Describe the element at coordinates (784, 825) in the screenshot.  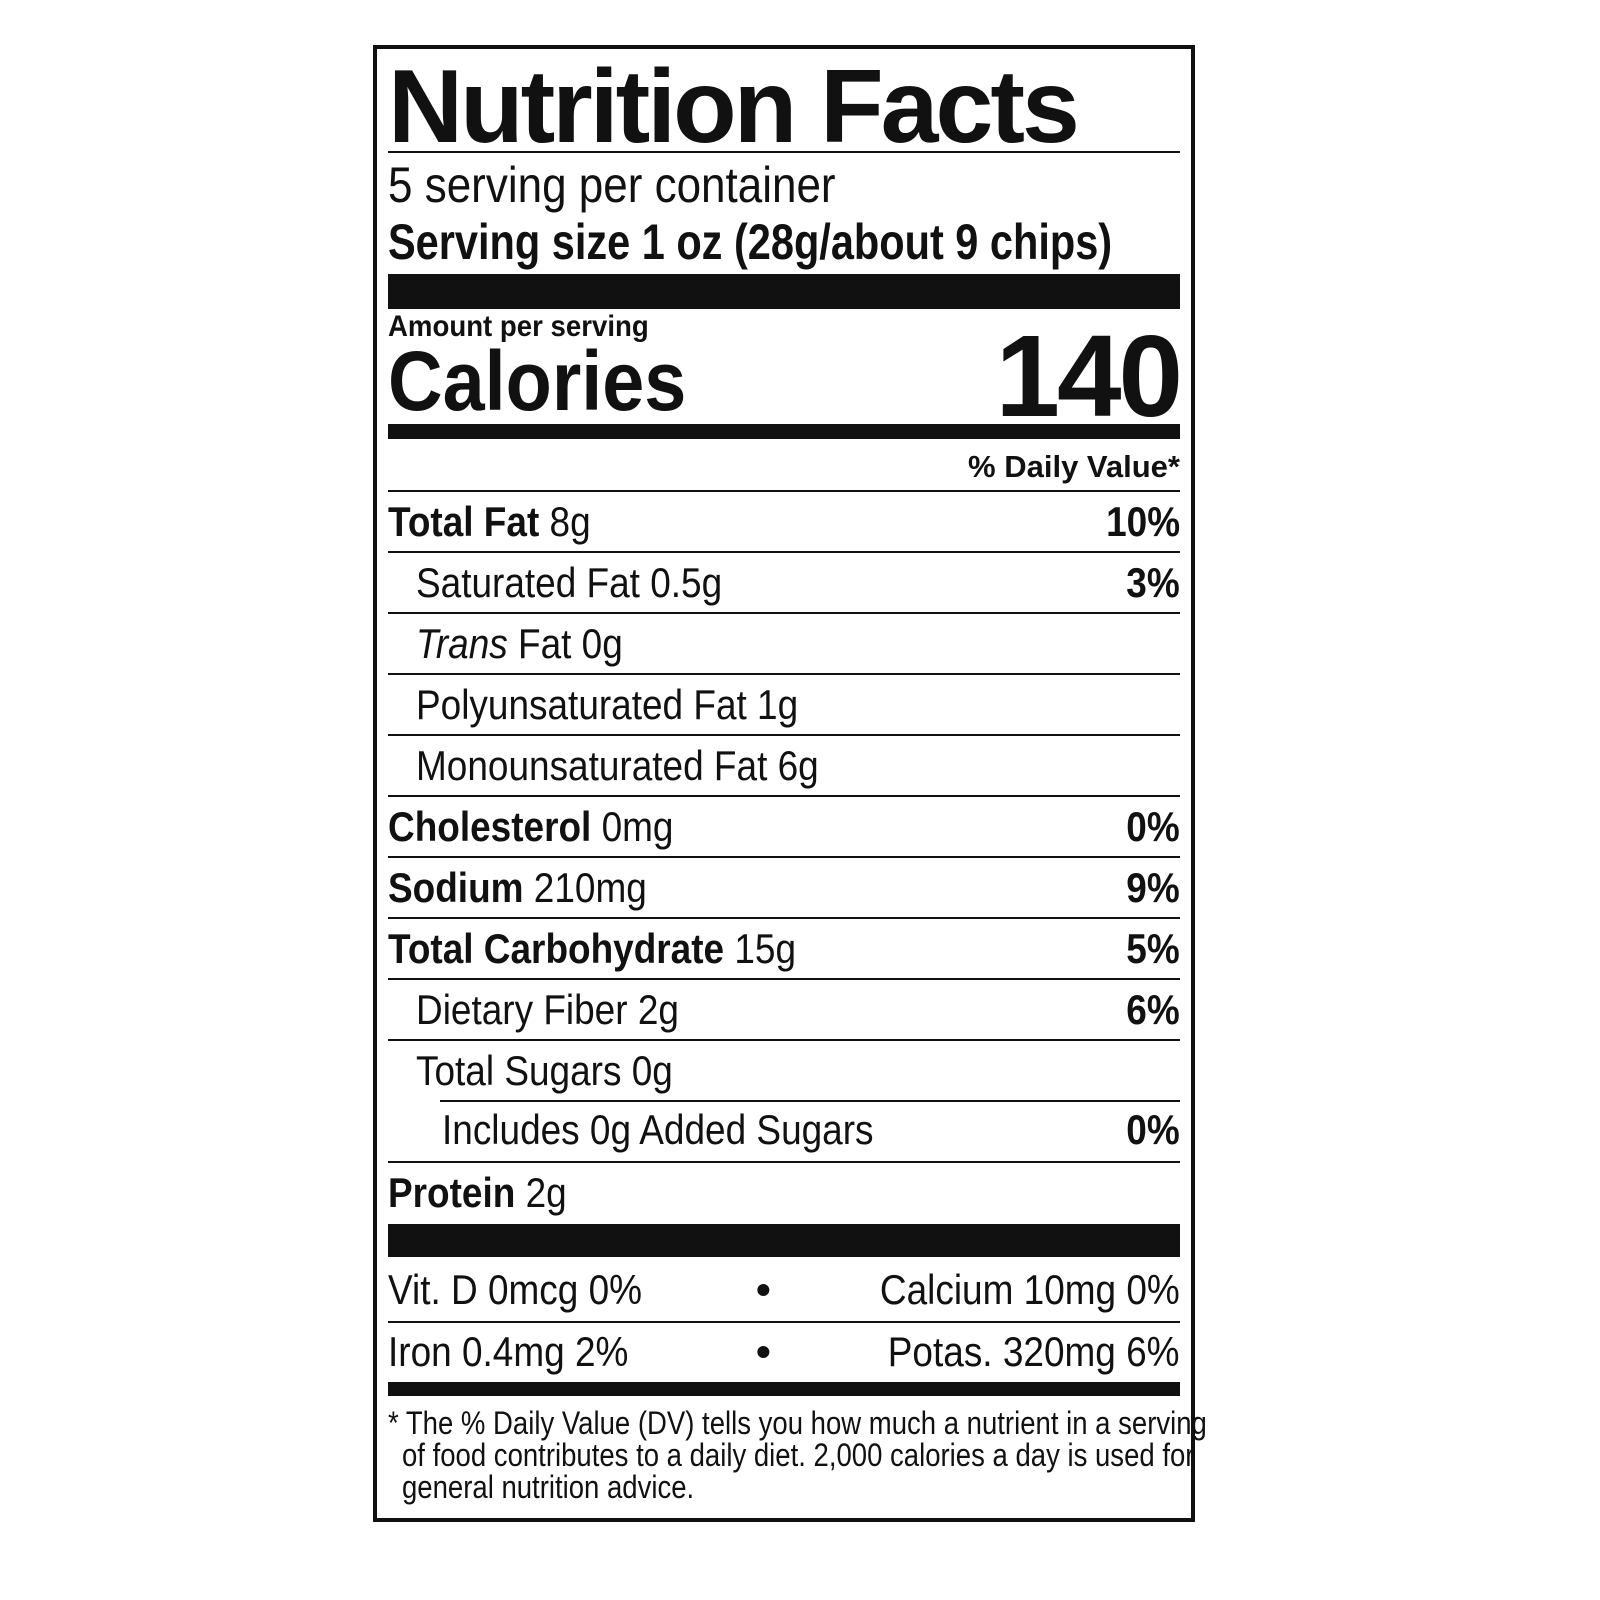
I see `nutrient-row-cholesterol: Cholesterol 0mg 0%` at that location.